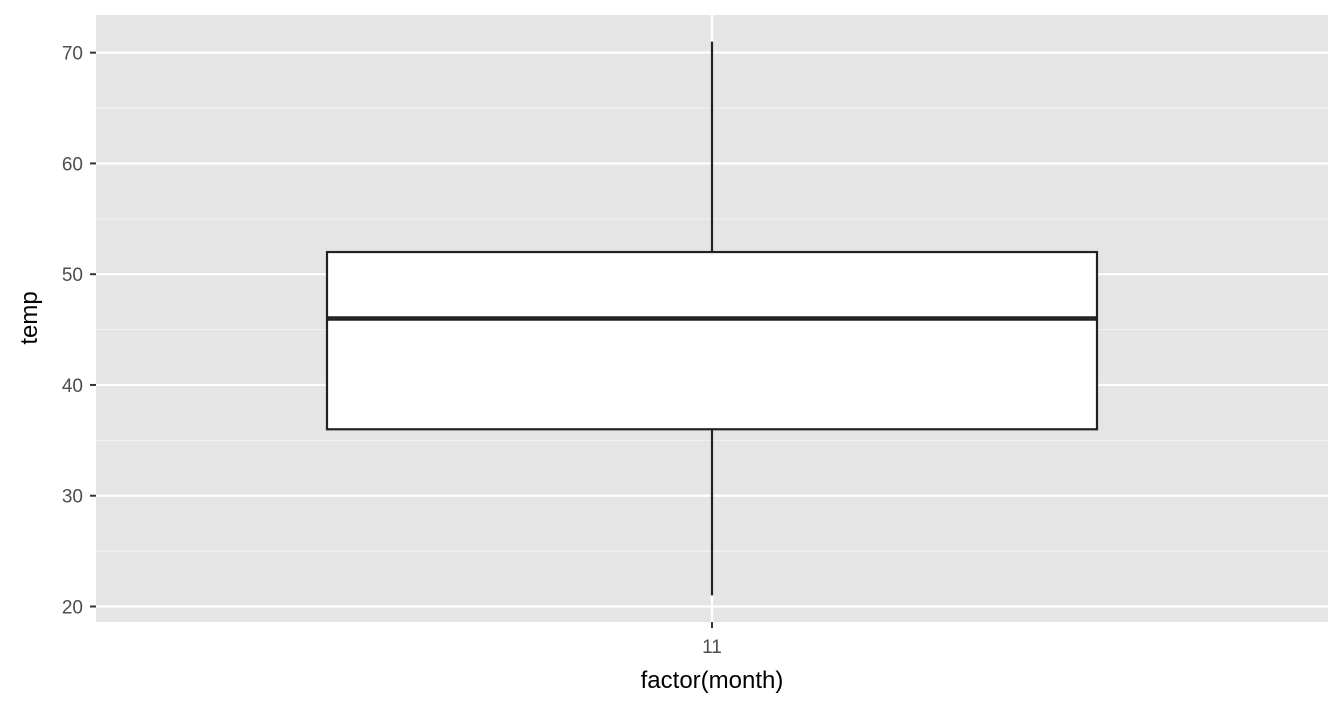  What do you see at coordinates (72, 386) in the screenshot?
I see `y-tick-label: 40` at bounding box center [72, 386].